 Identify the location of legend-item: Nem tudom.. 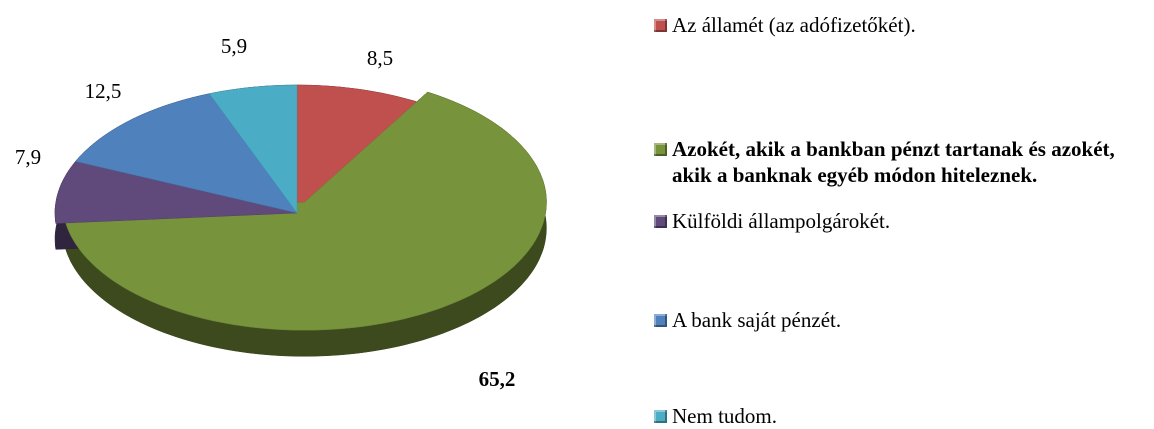
(902, 416).